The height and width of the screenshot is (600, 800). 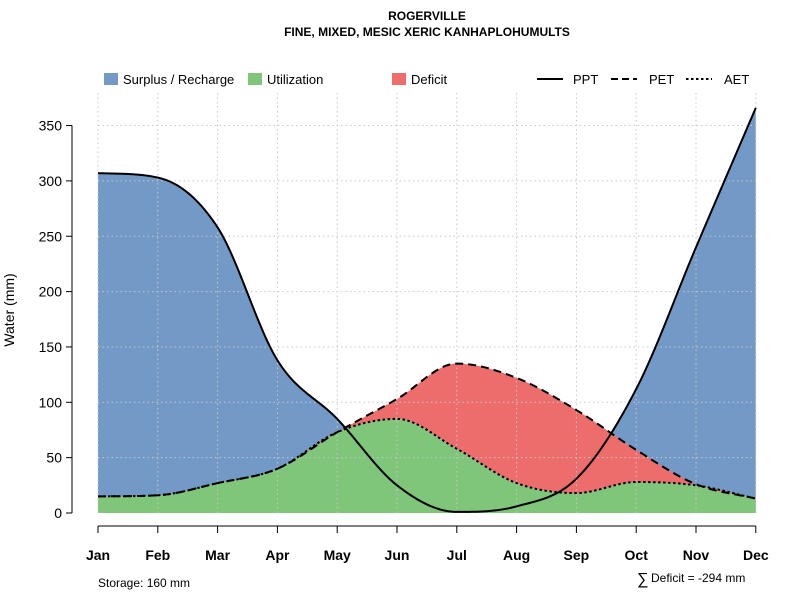 I want to click on x-tick-label: Dec, so click(x=756, y=555).